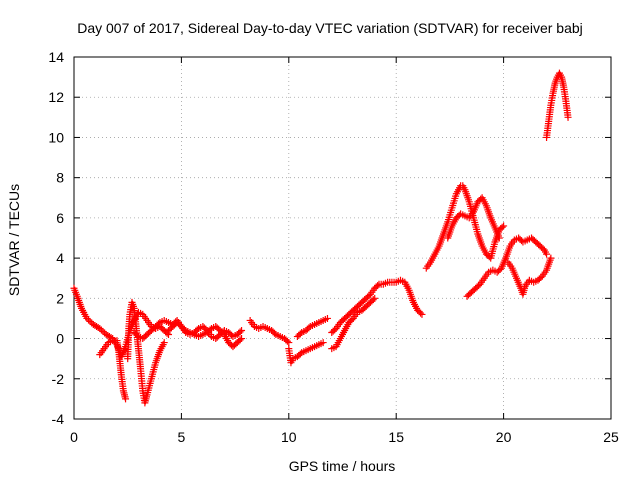  Describe the element at coordinates (56, 137) in the screenshot. I see `y-tick-label: 10` at that location.